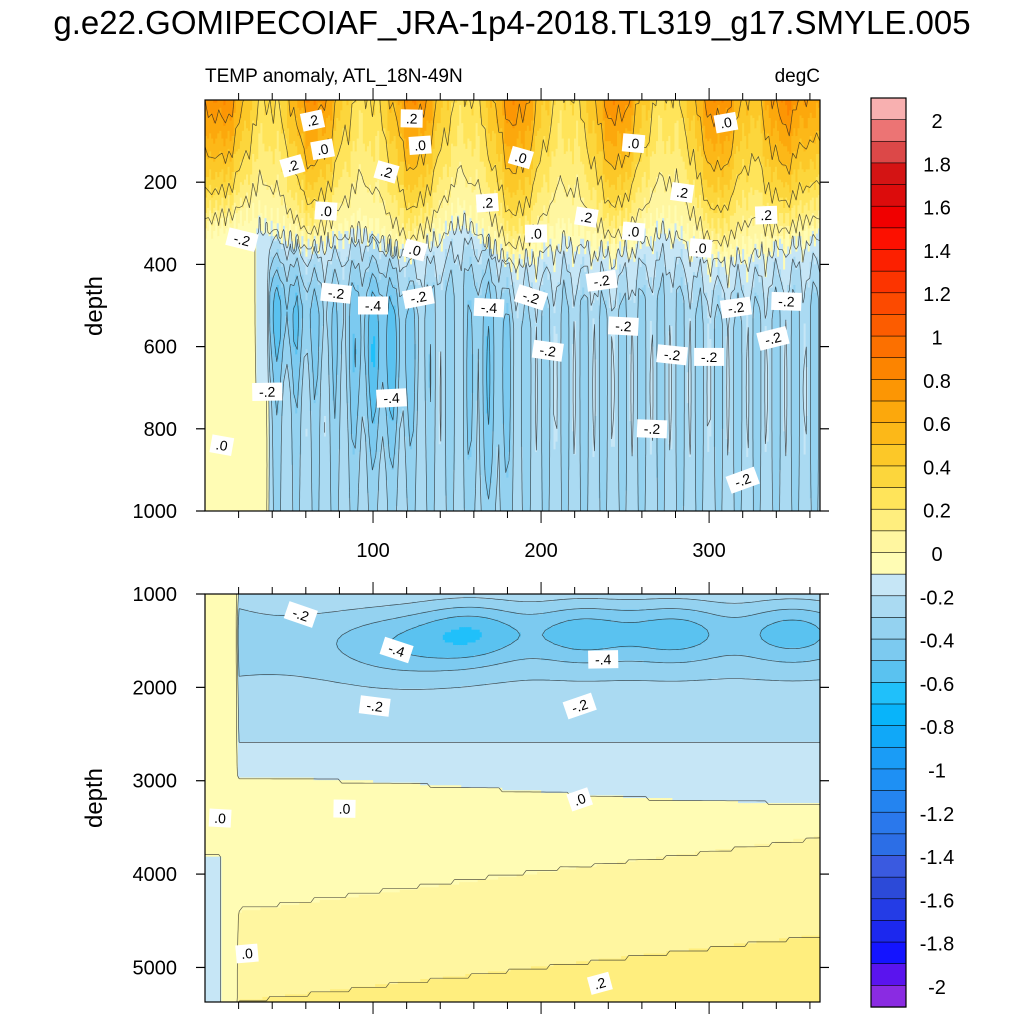  Describe the element at coordinates (160, 183) in the screenshot. I see `y-tick-label: 200` at that location.